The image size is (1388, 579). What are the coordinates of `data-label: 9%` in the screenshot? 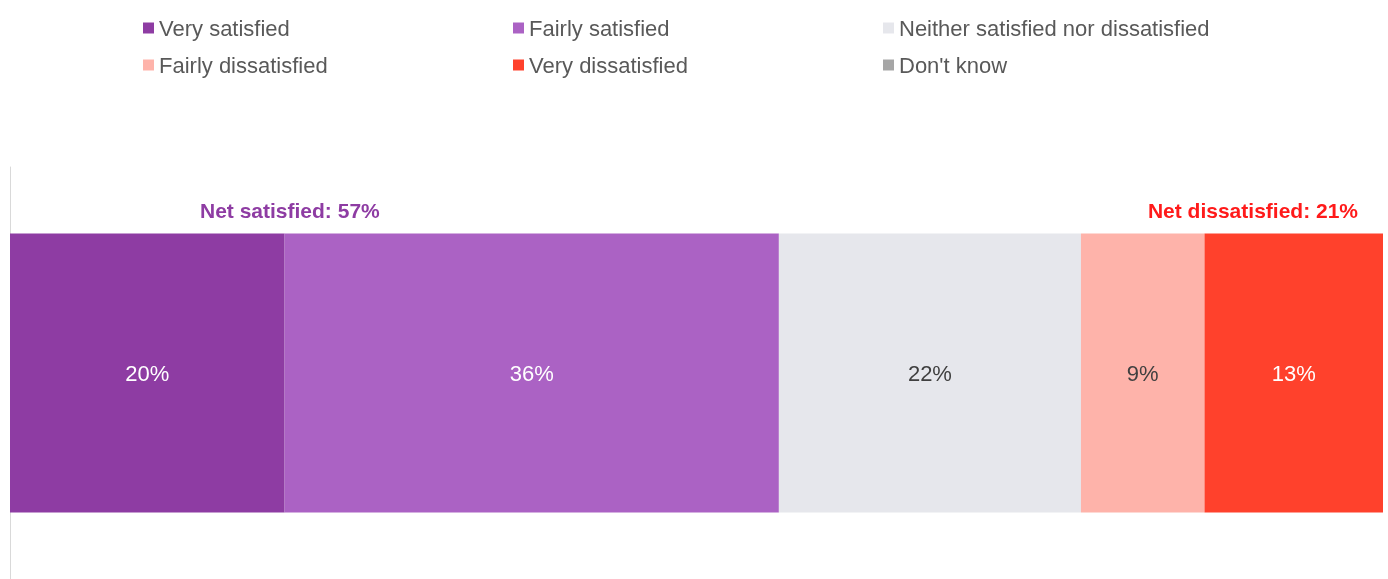 It's located at (1142, 373).